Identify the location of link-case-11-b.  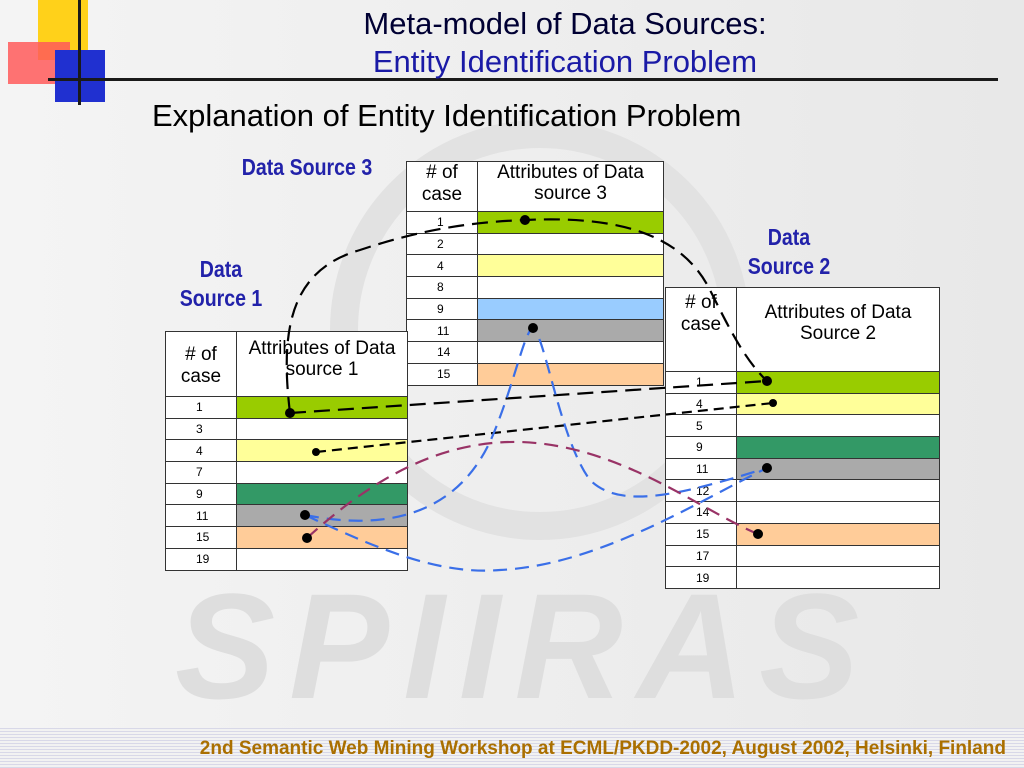
(536, 519).